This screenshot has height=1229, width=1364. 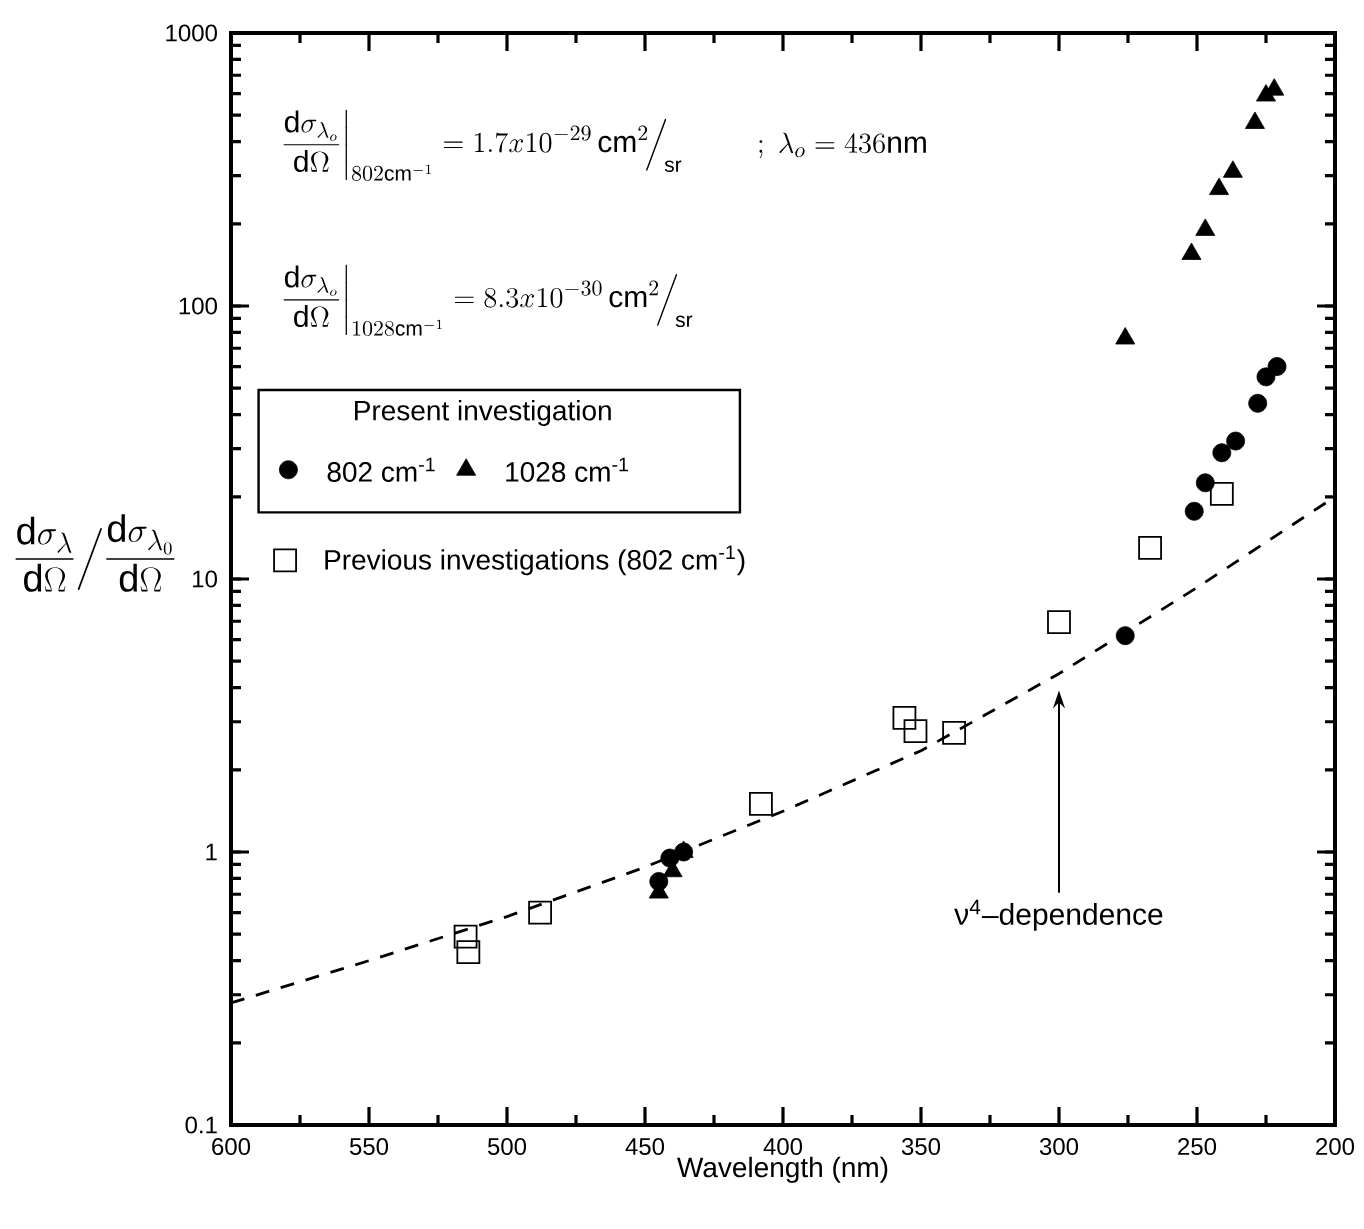 I want to click on y-tick-label: 0.1, so click(x=201, y=1125).